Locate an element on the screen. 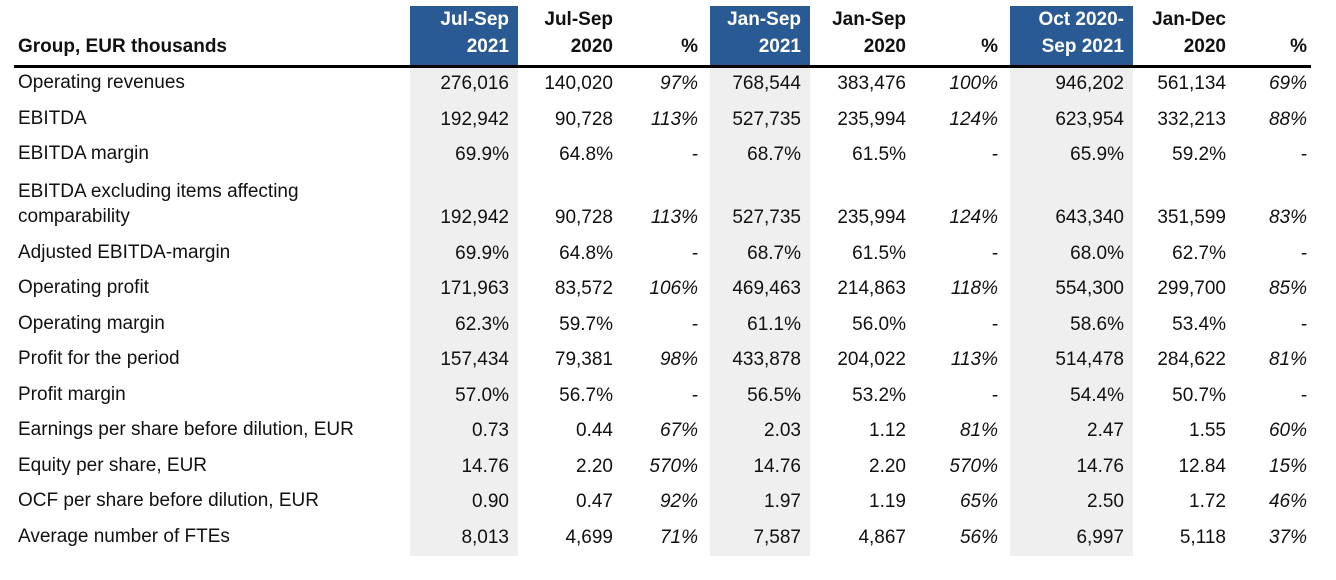 Image resolution: width=1336 pixels, height=580 pixels. cell-value: 56.7% is located at coordinates (586, 395).